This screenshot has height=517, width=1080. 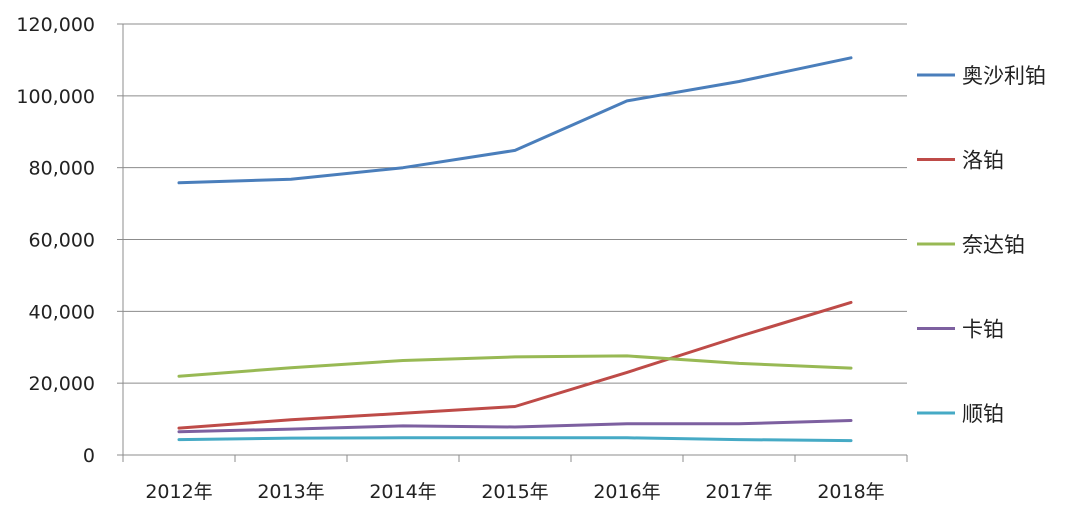 What do you see at coordinates (62, 312) in the screenshot?
I see `y-tick-label: 40,000` at bounding box center [62, 312].